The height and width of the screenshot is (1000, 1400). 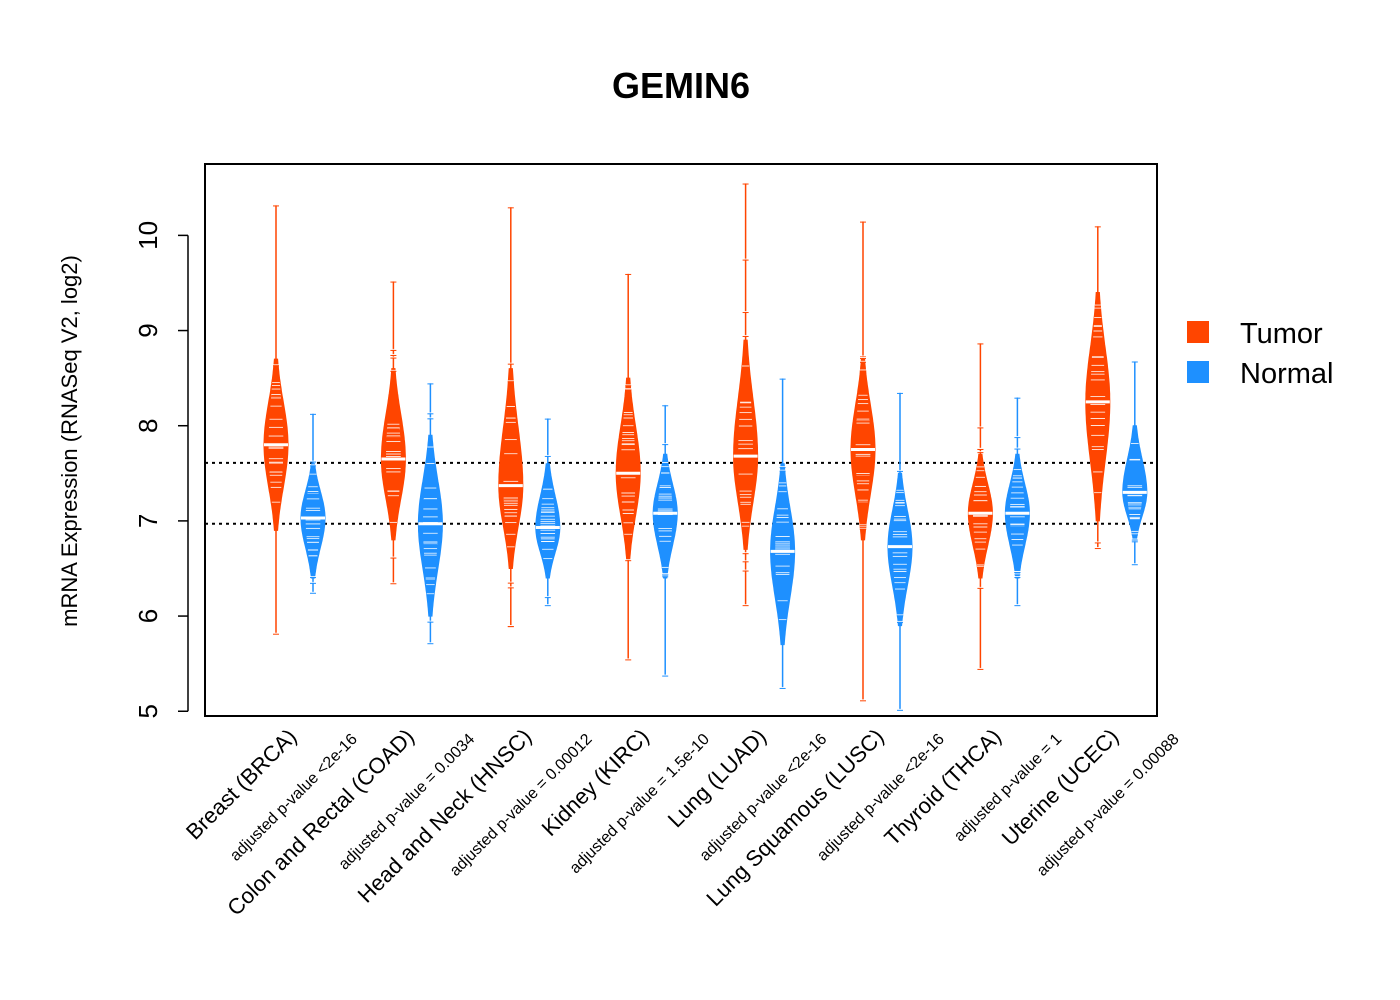 I want to click on legend-label-normal: Normal, so click(x=1286, y=374).